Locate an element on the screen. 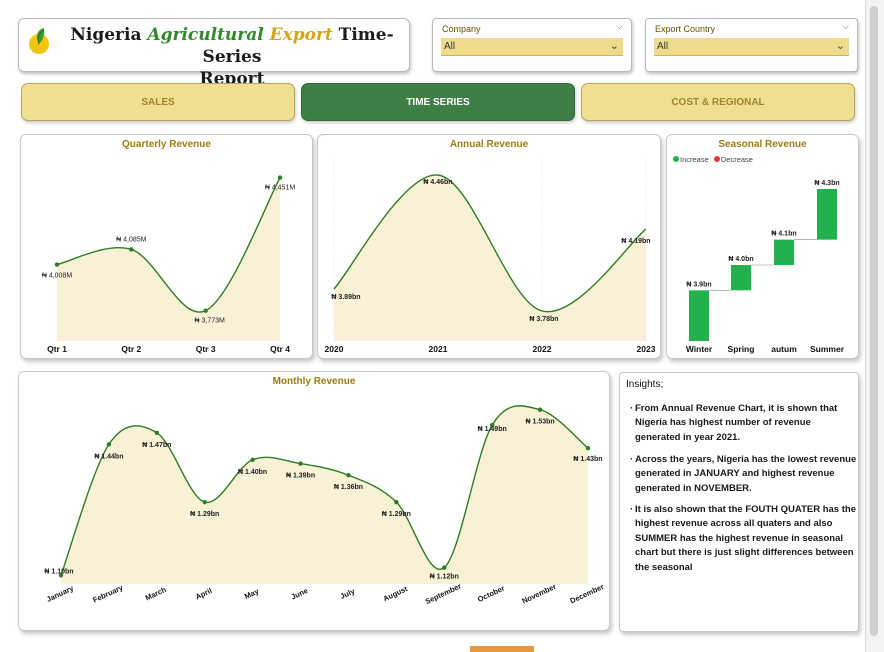 The image size is (884, 652). x-tick-label: Qtr 4 is located at coordinates (280, 349).